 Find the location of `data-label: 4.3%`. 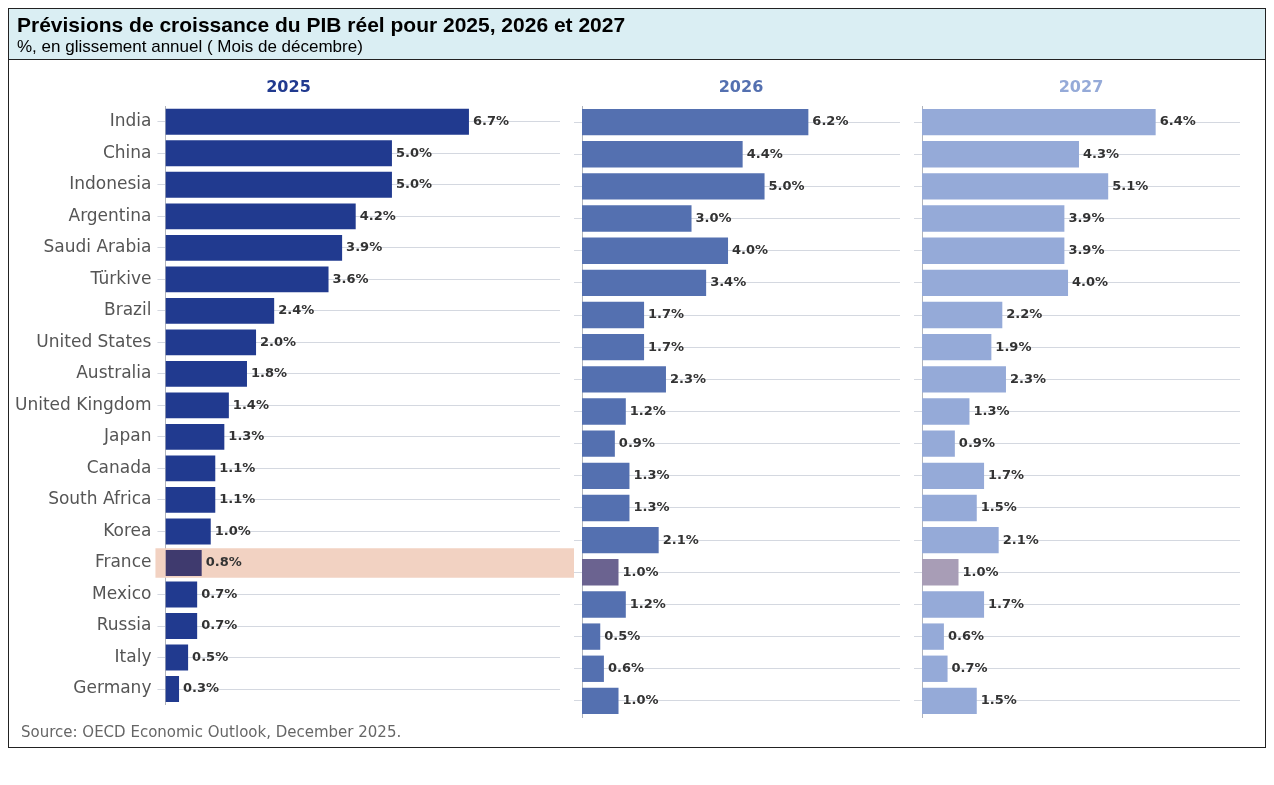

data-label: 4.3% is located at coordinates (1101, 153).